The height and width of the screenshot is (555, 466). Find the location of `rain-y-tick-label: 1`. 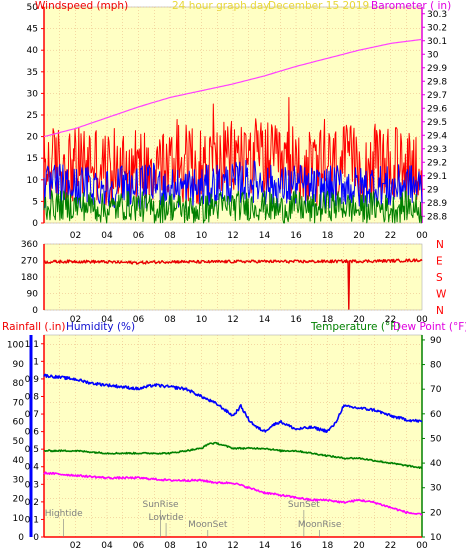

rain-y-tick-label: 1 is located at coordinates (36, 362).